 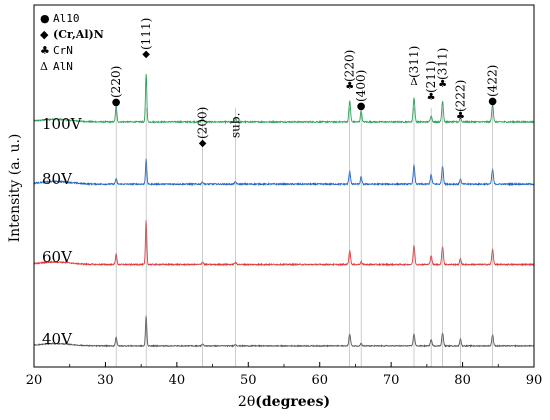 What do you see at coordinates (319, 380) in the screenshot?
I see `x-tick-label: 60` at bounding box center [319, 380].